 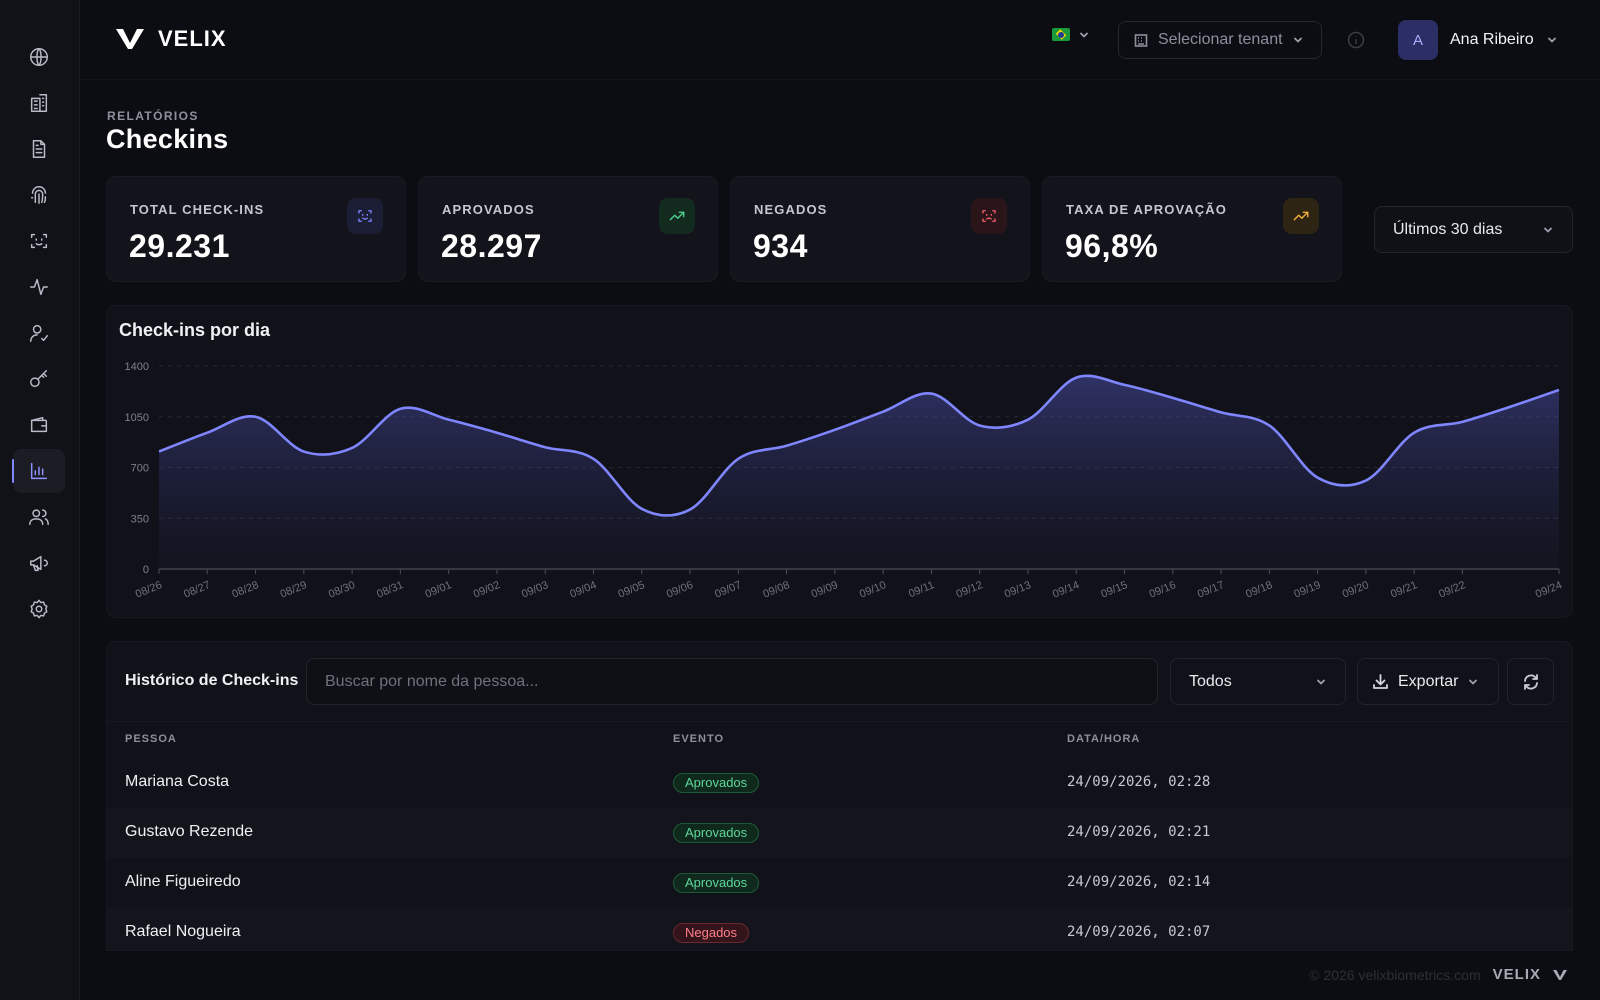 What do you see at coordinates (1380, 681) in the screenshot?
I see `download-icon` at bounding box center [1380, 681].